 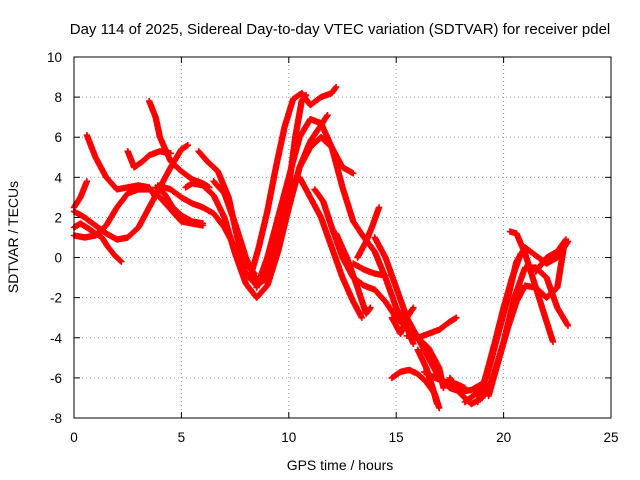 What do you see at coordinates (56, 298) in the screenshot?
I see `y-tick-label: -2` at bounding box center [56, 298].